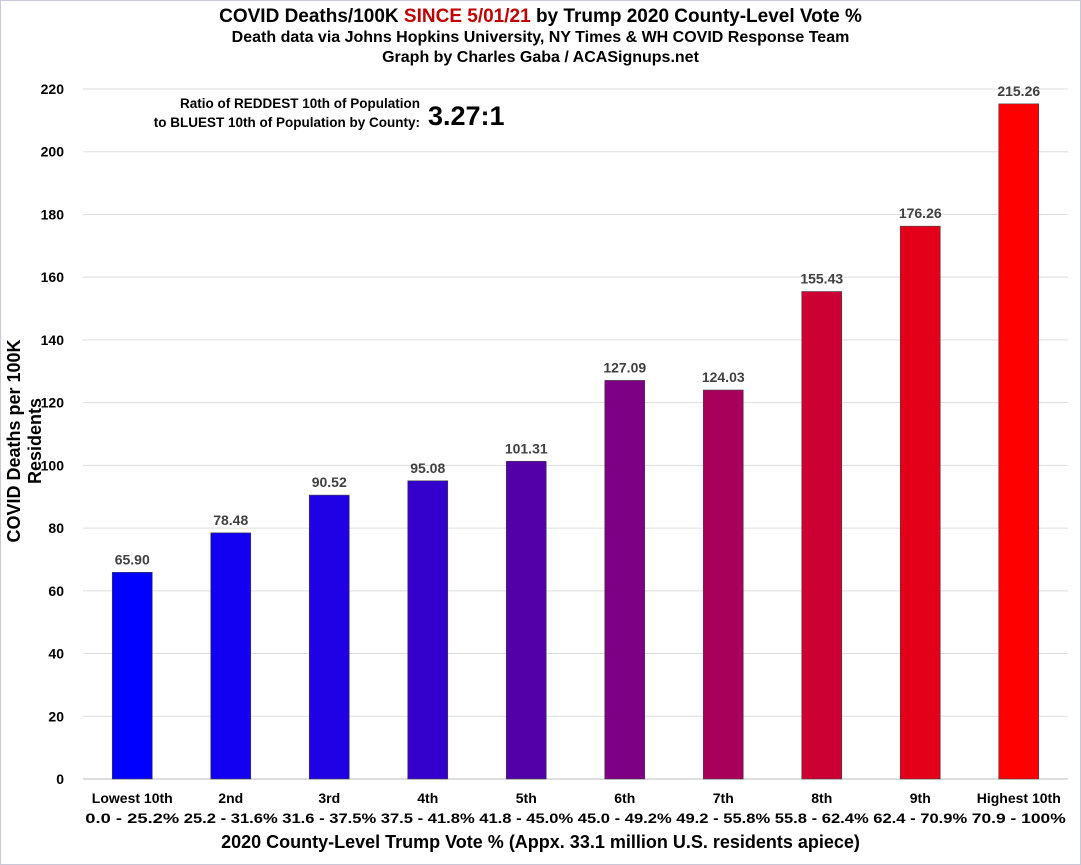 This screenshot has height=865, width=1081. Describe the element at coordinates (300, 103) in the screenshot. I see `annotation-line-1: Ratio of REDDEST 10th of Population` at that location.